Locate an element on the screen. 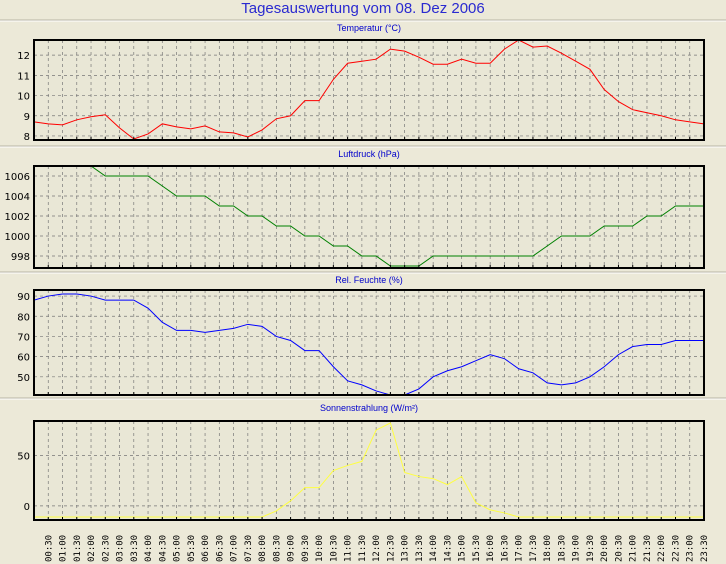 The width and height of the screenshot is (726, 564). x-tick-label: 17:00 is located at coordinates (520, 548).